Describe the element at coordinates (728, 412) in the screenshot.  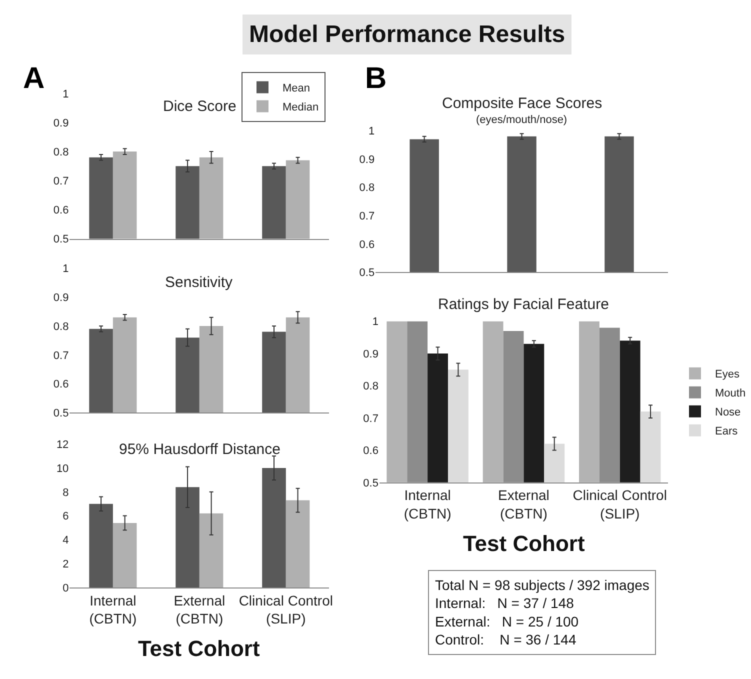
I see `legend-label: Nose` at that location.